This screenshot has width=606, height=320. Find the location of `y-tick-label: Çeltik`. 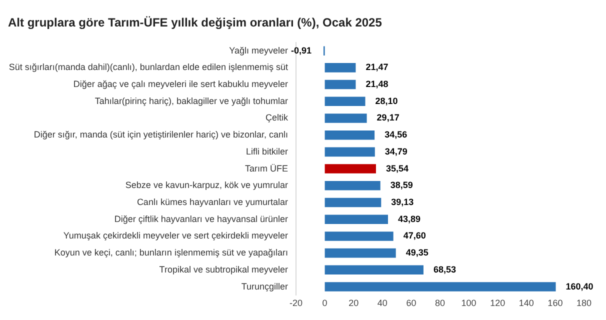

y-tick-label: Çeltik is located at coordinates (276, 117).